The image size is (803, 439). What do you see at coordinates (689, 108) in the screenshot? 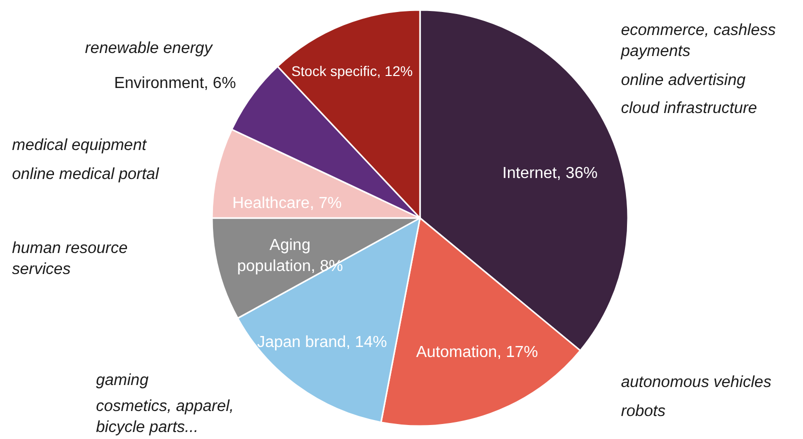
I see `text: cloud infrastructure` at bounding box center [689, 108].